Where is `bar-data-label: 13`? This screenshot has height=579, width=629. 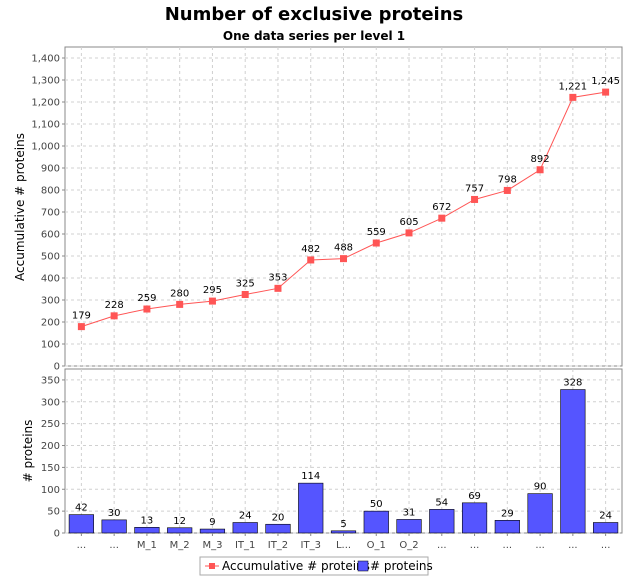
bar-data-label: 13 is located at coordinates (147, 520).